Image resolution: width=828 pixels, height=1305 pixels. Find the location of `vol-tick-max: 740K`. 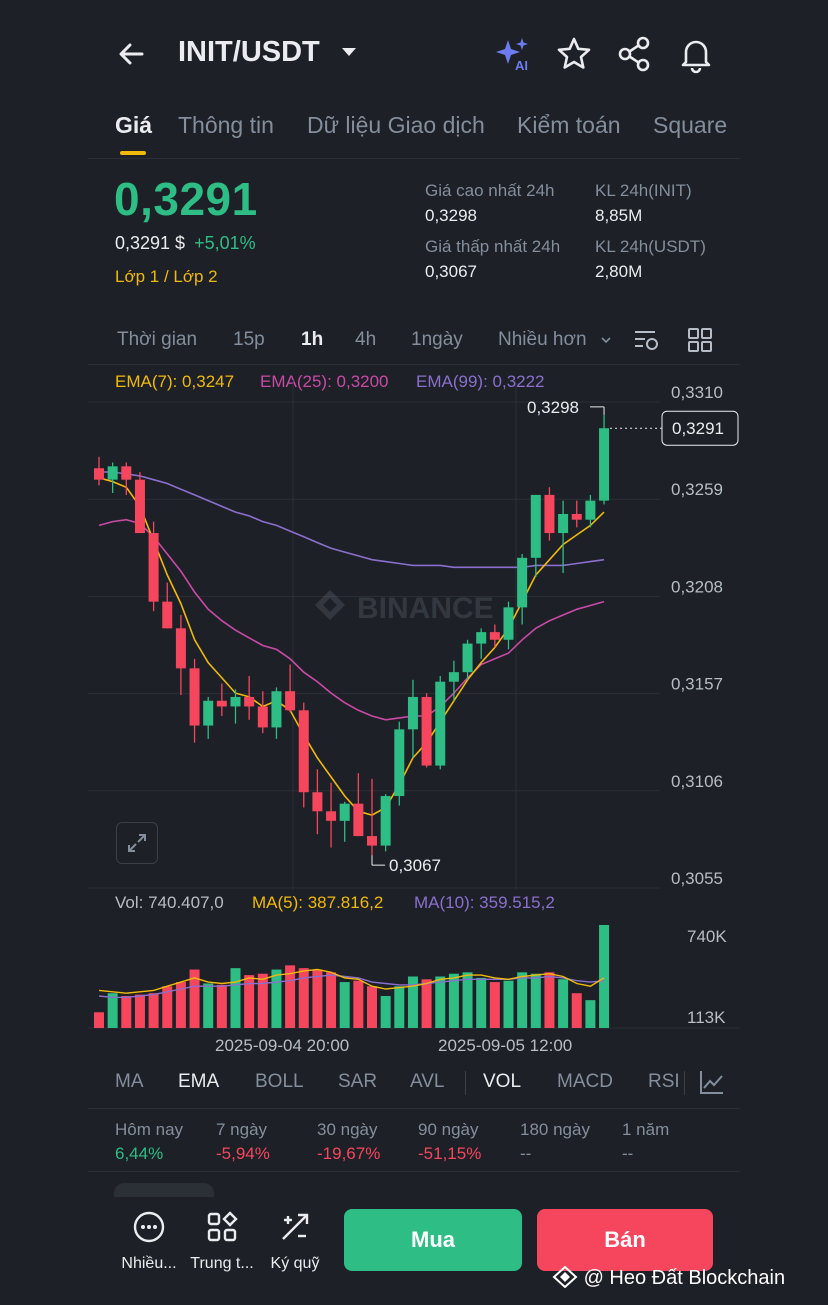

vol-tick-max: 740K is located at coordinates (707, 936).